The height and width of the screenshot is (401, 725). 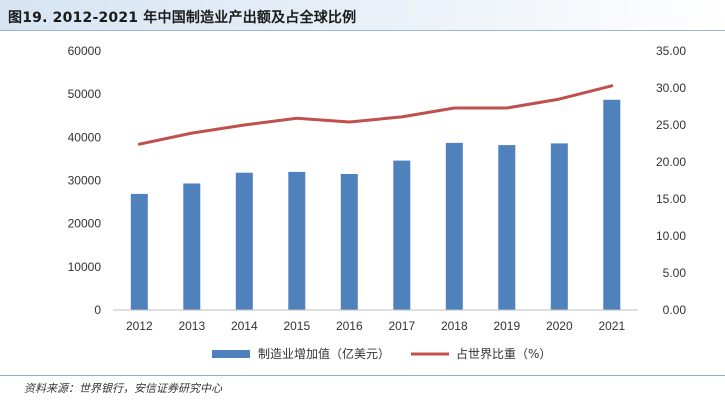 I want to click on source-note: 资料来源：世界银行，安信证券研究中心, so click(x=123, y=388).